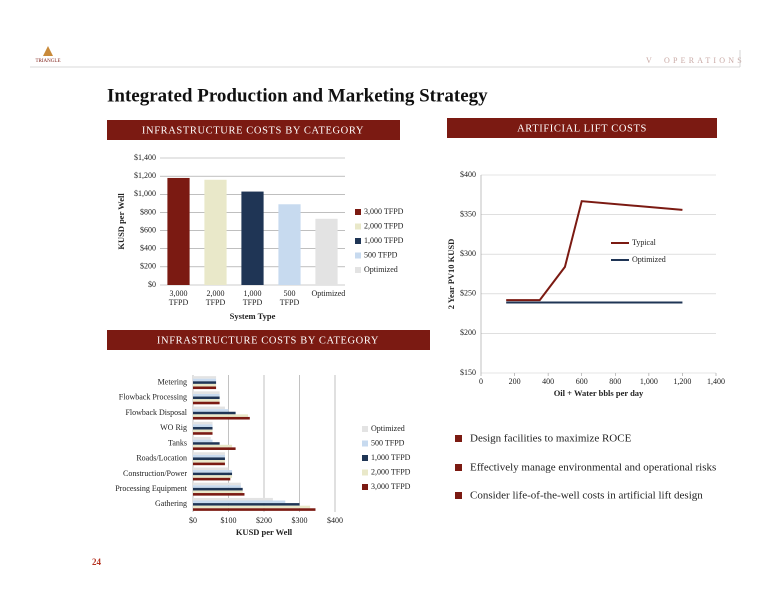 Image resolution: width=776 pixels, height=600 pixels. What do you see at coordinates (468, 213) in the screenshot?
I see `y-tick-label: $350` at bounding box center [468, 213].